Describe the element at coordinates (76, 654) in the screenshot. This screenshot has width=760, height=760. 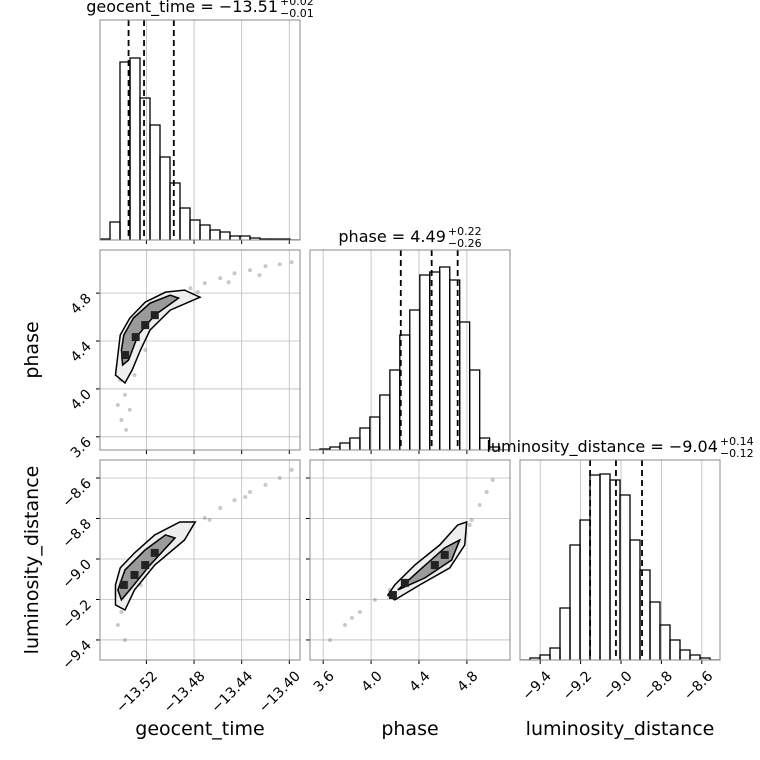
I see `y-tick-label: −9.4` at that location.